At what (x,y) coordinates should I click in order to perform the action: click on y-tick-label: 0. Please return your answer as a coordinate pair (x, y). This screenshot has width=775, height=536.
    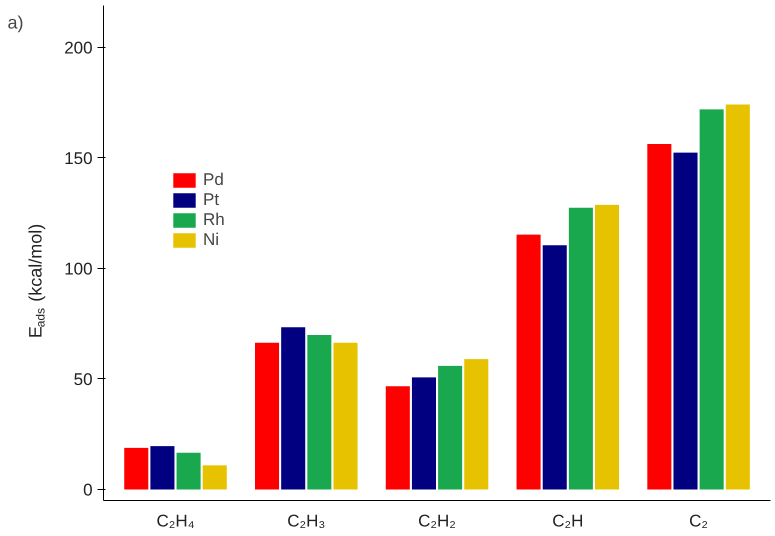
    Looking at the image, I should click on (88, 490).